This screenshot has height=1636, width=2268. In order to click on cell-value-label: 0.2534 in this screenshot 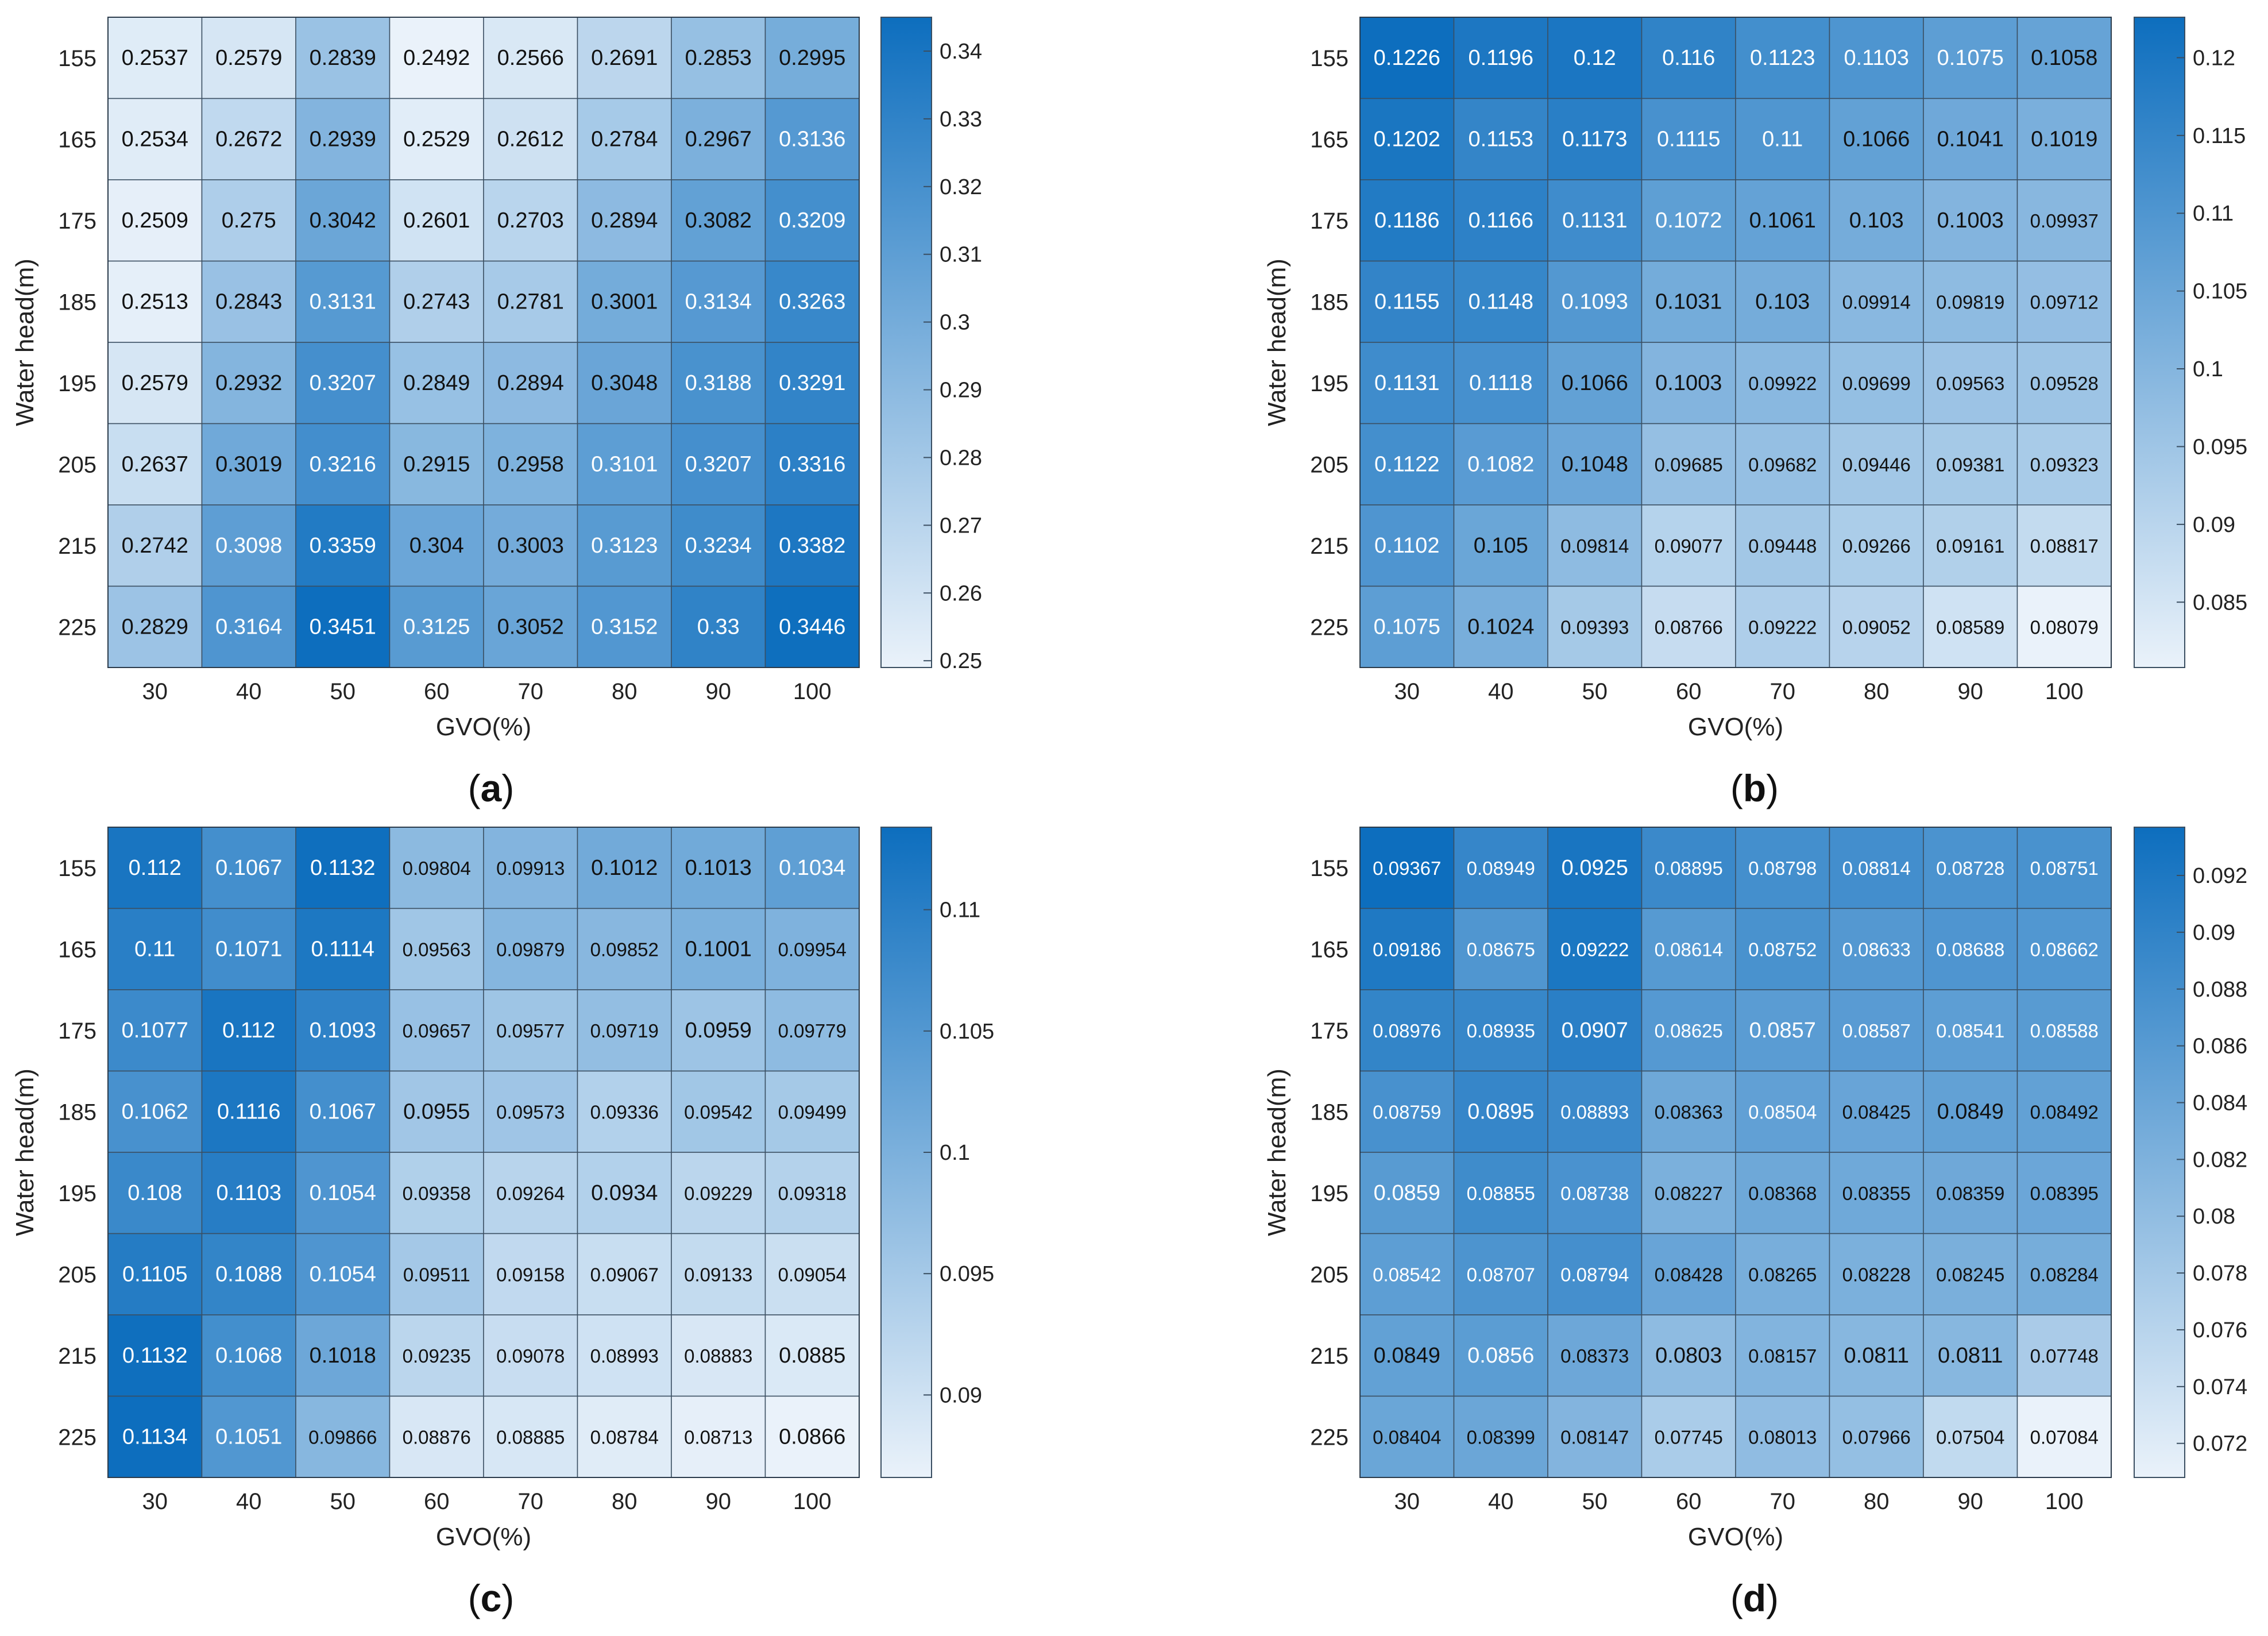, I will do `click(155, 139)`.